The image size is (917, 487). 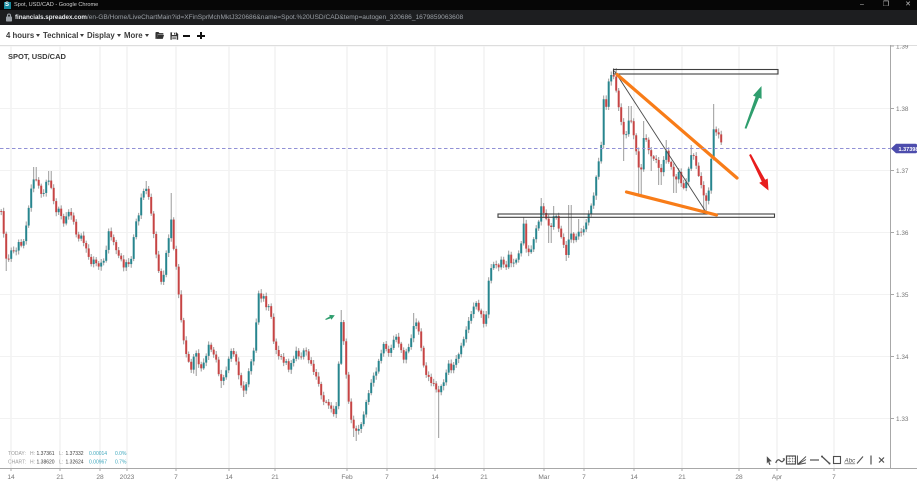 I want to click on svg-text: 1.33, so click(x=902, y=419).